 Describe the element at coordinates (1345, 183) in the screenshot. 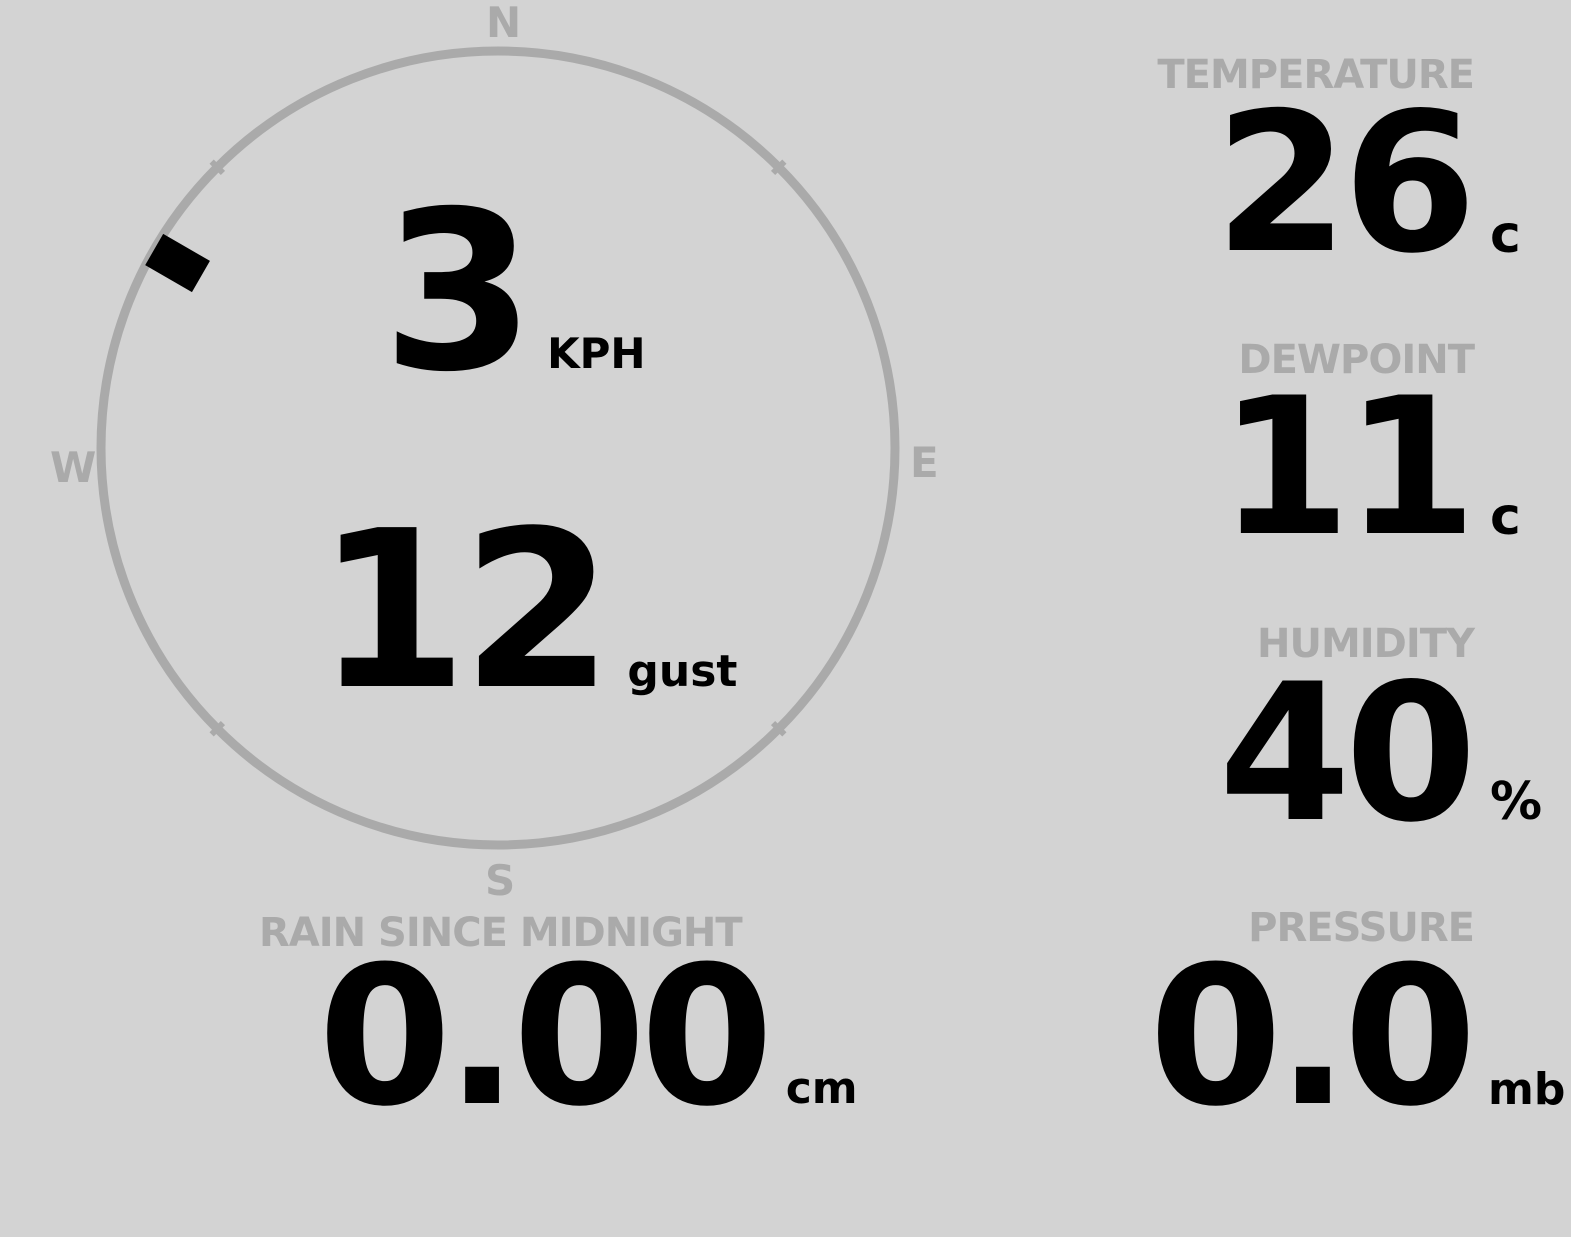

I see `temperature-value: 26` at that location.